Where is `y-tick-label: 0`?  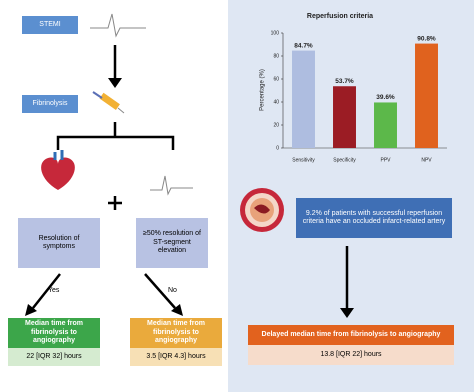 y-tick-label: 0 is located at coordinates (277, 148).